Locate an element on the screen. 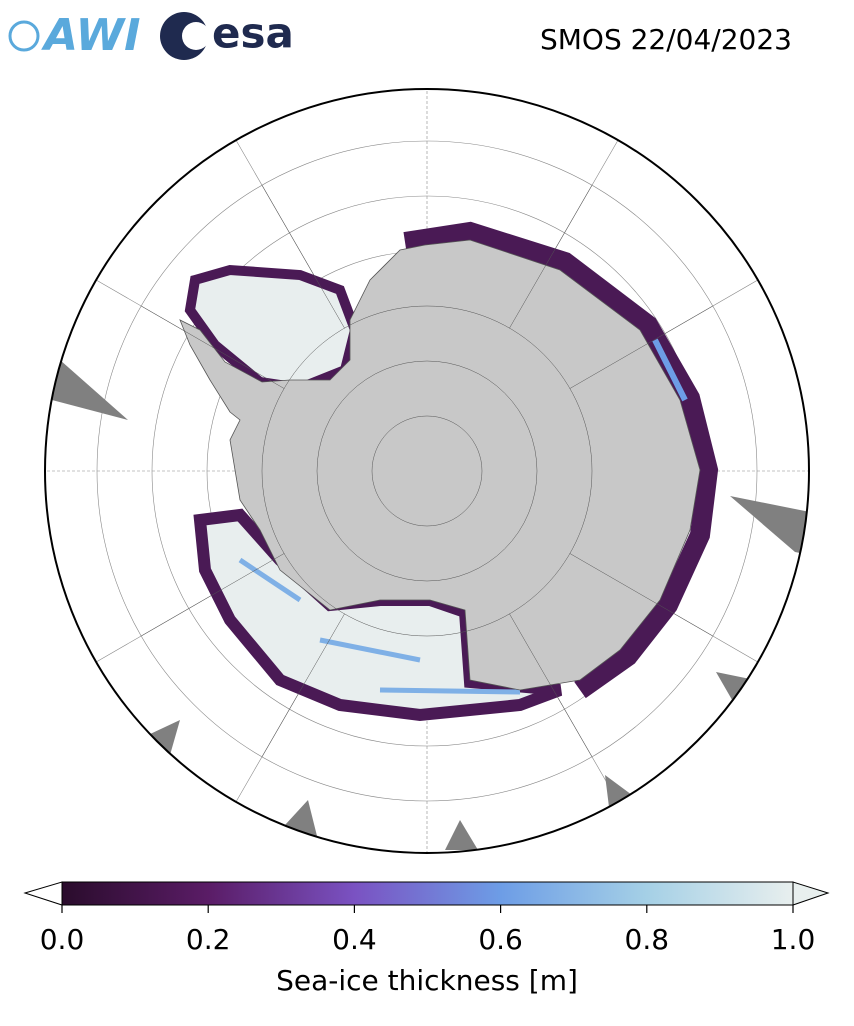 Image resolution: width=854 pixels, height=1026 pixels. colorbar-tick-label: 1.0 is located at coordinates (793, 939).